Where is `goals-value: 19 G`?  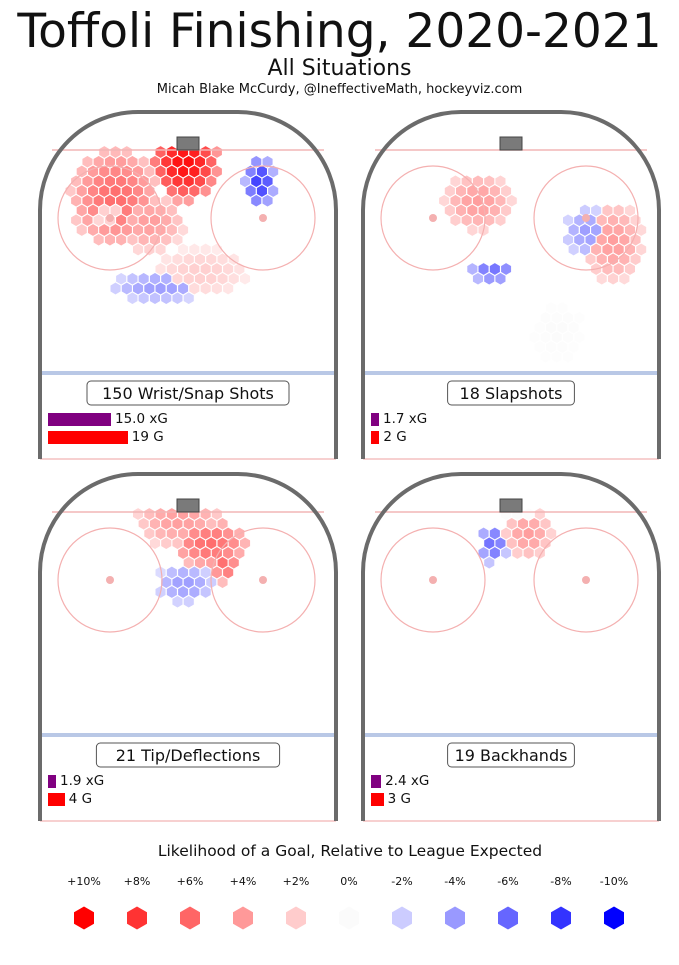
goals-value: 19 G is located at coordinates (147, 437).